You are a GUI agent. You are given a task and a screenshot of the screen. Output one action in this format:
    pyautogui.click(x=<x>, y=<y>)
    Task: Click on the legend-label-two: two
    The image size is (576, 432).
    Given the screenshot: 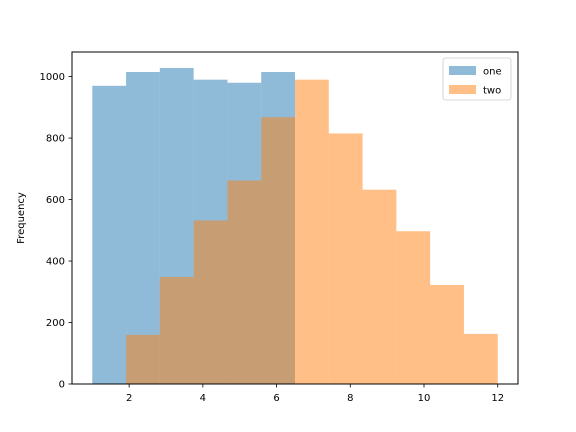 What is the action you would take?
    pyautogui.click(x=492, y=91)
    